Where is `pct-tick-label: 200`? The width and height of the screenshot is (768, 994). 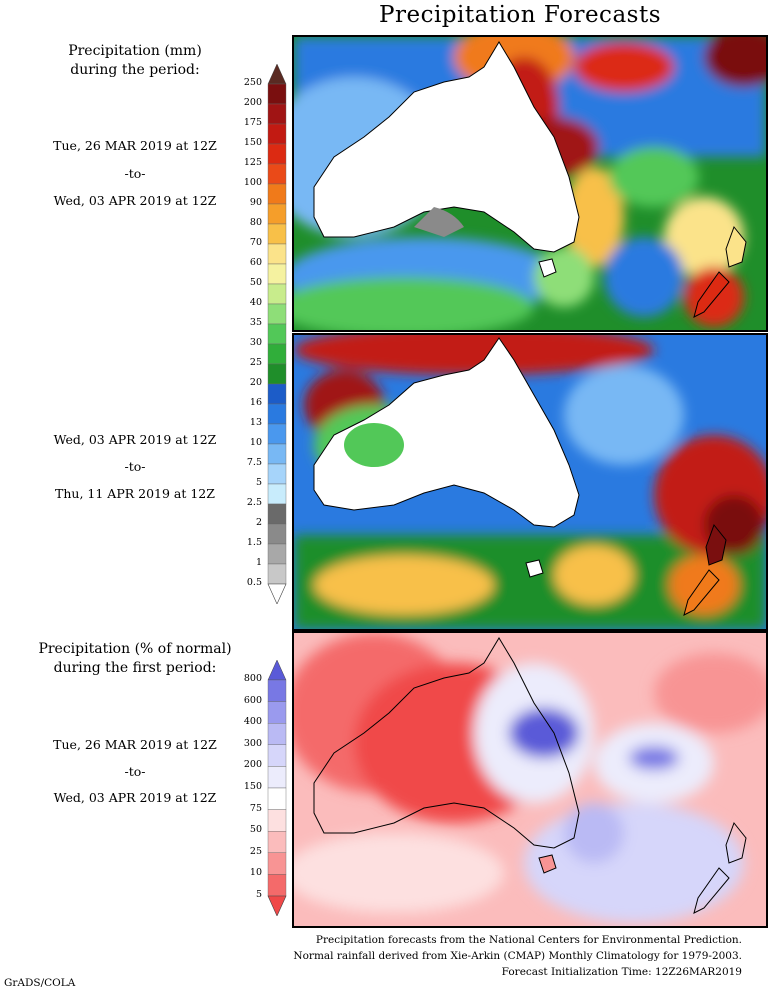
pct-tick-label: 200 is located at coordinates (252, 765).